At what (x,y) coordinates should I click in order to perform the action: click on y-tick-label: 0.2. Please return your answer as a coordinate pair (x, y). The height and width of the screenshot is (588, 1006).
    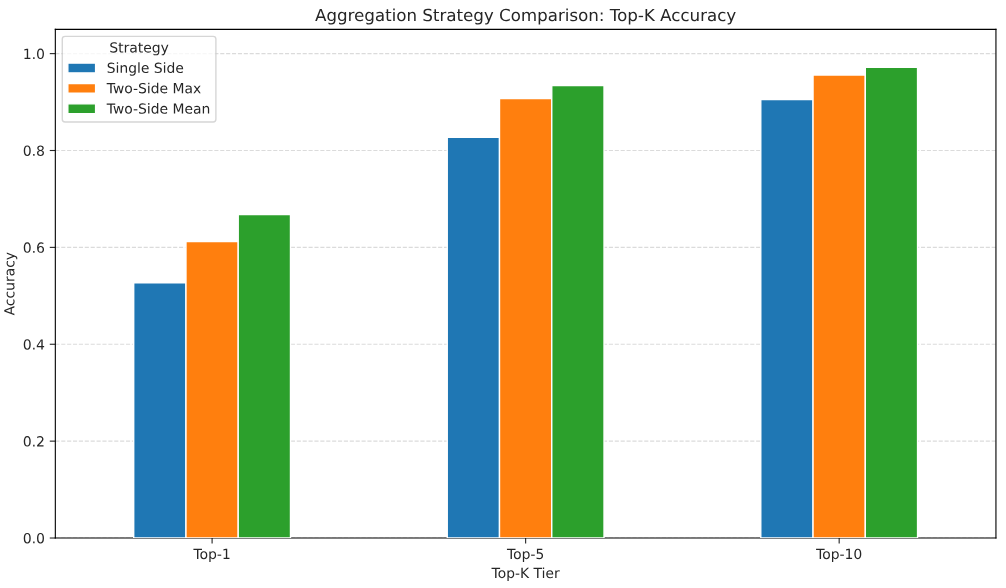
    Looking at the image, I should click on (33, 441).